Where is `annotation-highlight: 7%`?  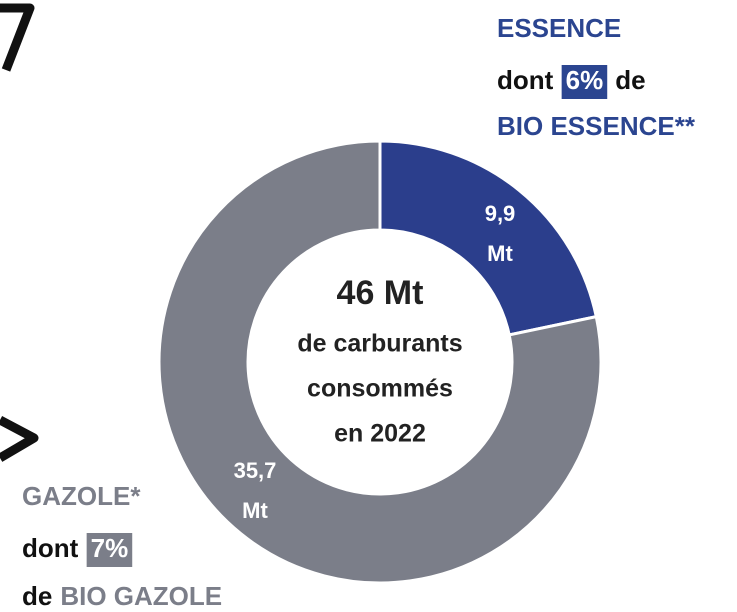
annotation-highlight: 7% is located at coordinates (110, 548).